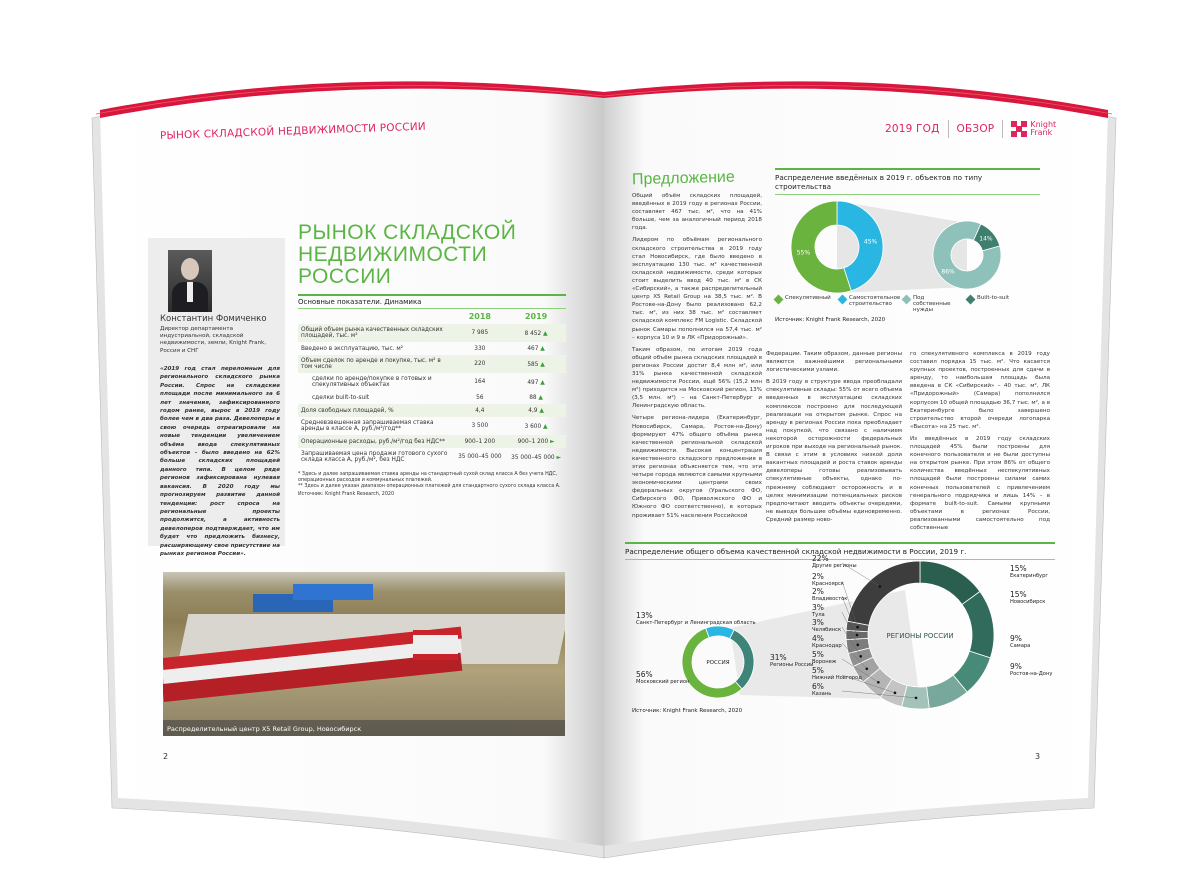  I want to click on knight-frank-logo-icon, so click(1019, 129).